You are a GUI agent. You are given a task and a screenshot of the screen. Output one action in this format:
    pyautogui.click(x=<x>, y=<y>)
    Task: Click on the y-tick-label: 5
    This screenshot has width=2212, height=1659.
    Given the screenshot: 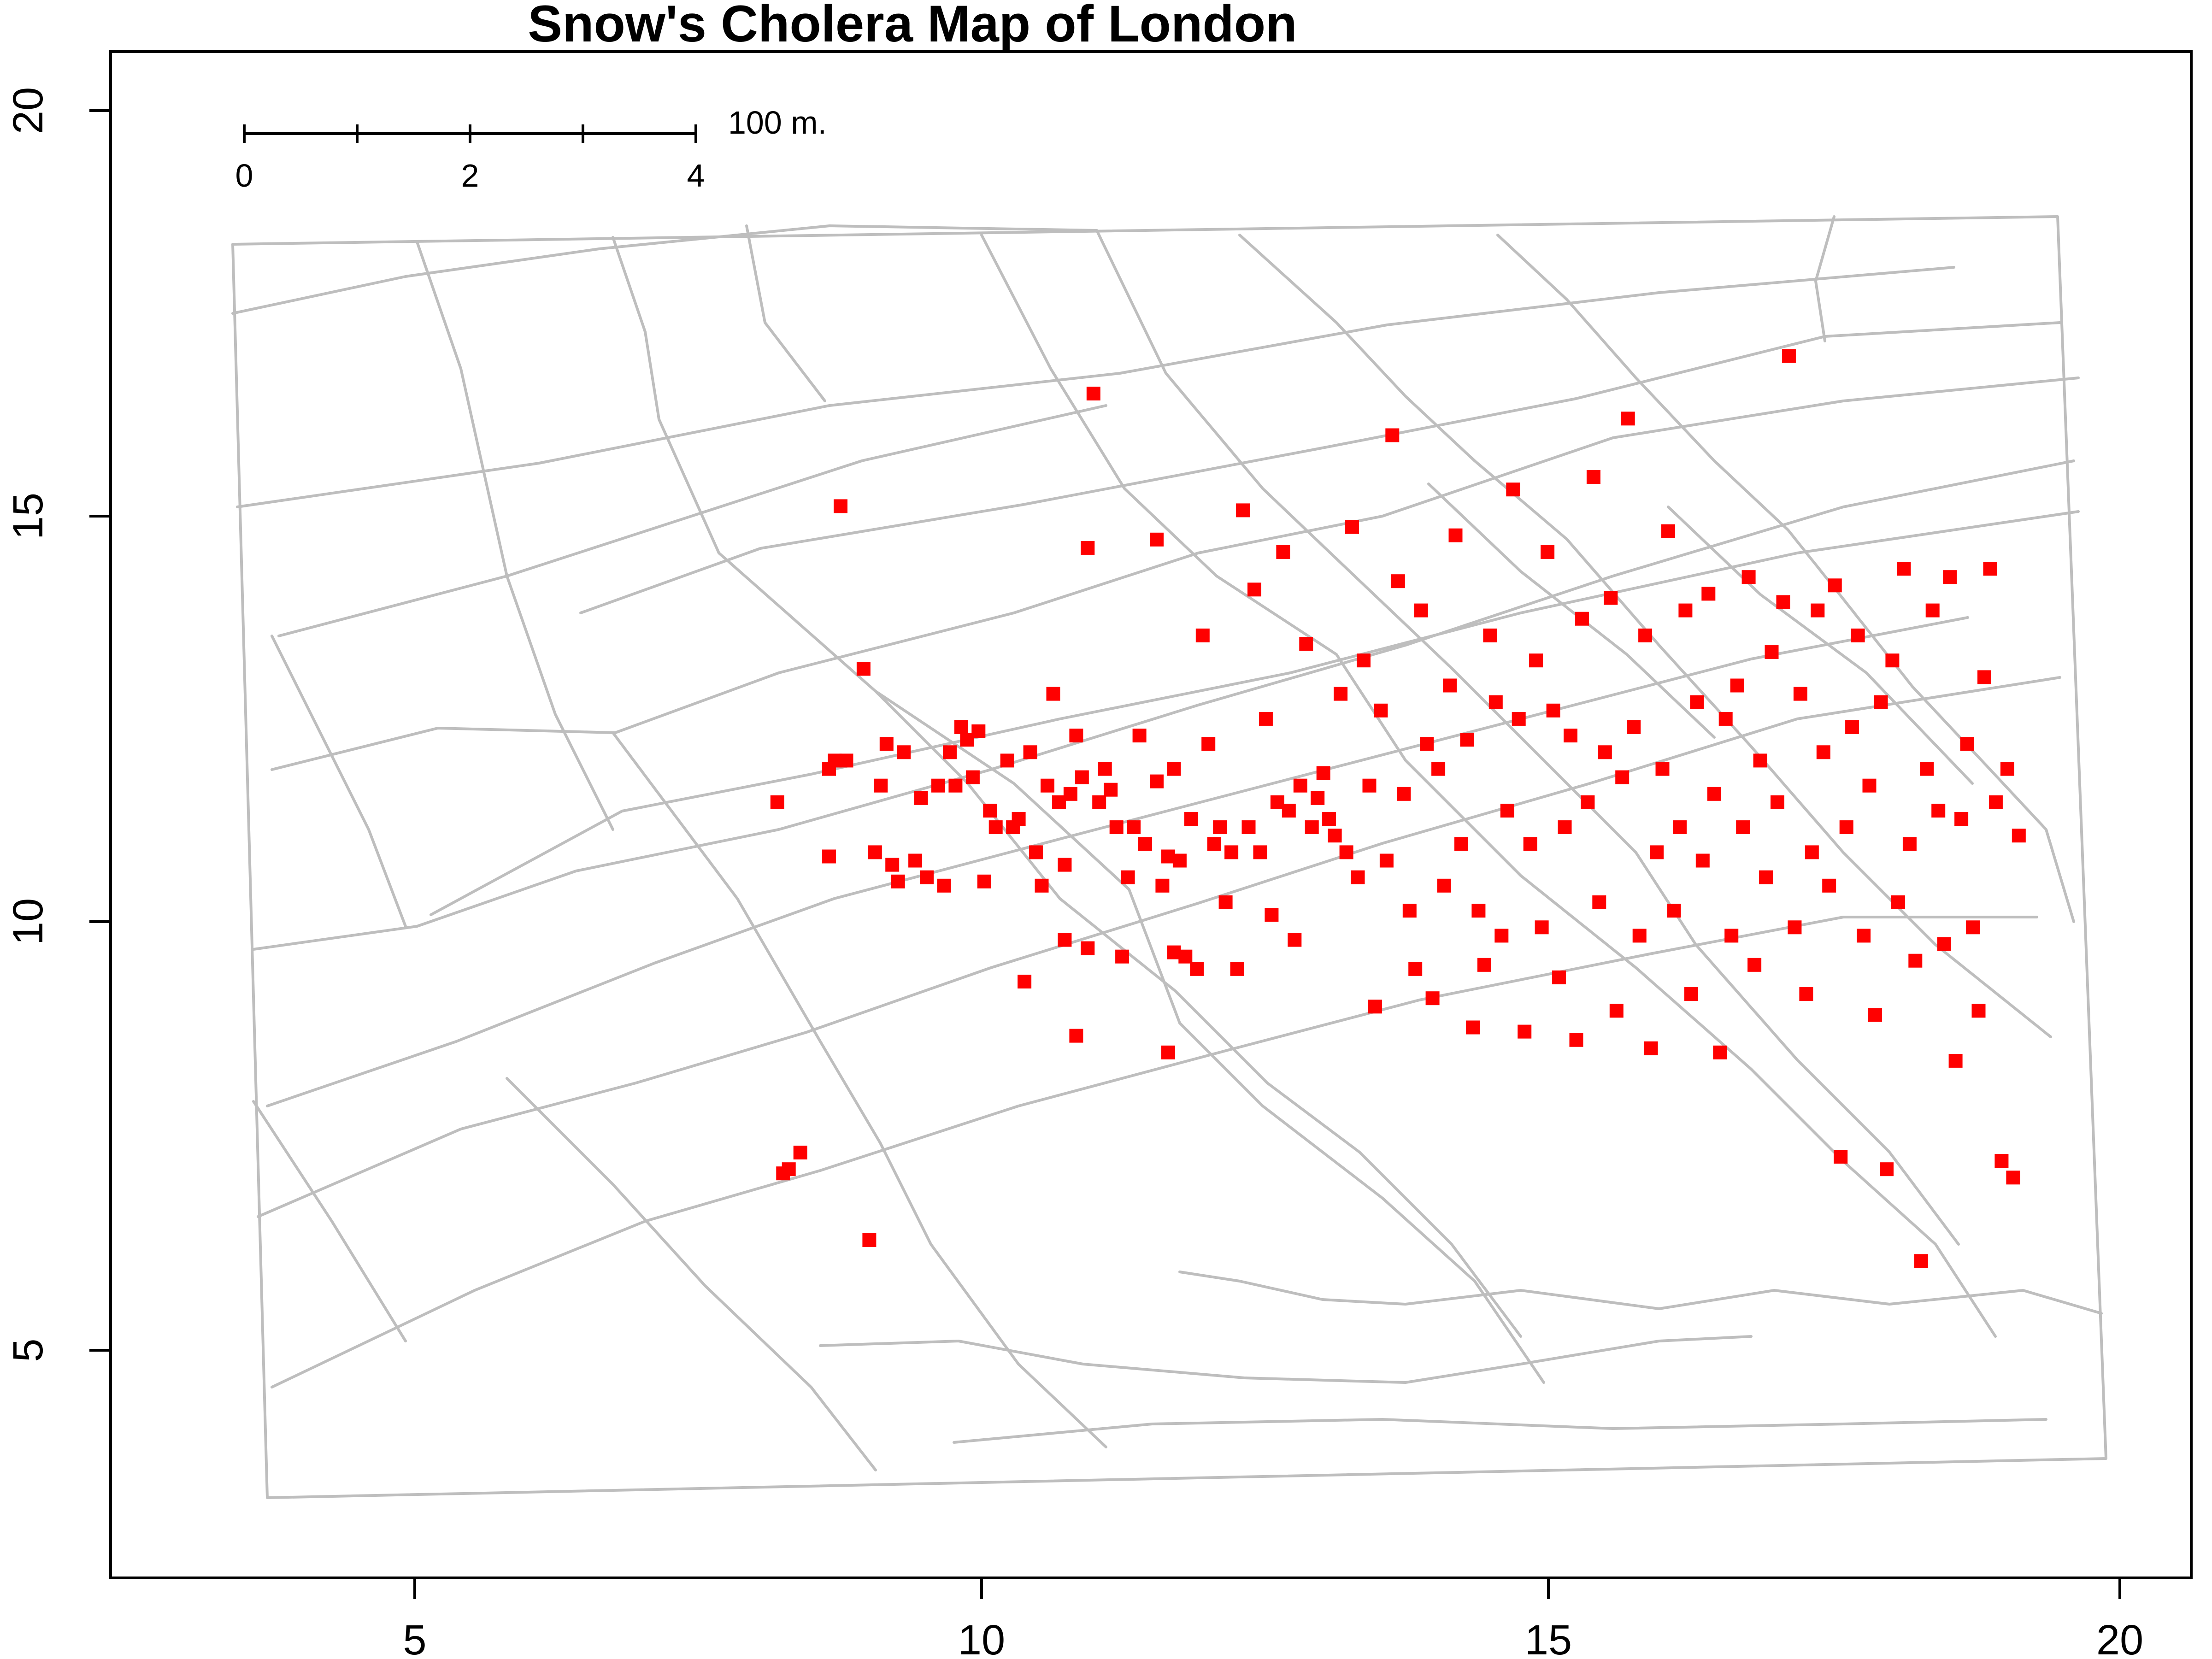 What is the action you would take?
    pyautogui.click(x=28, y=1350)
    